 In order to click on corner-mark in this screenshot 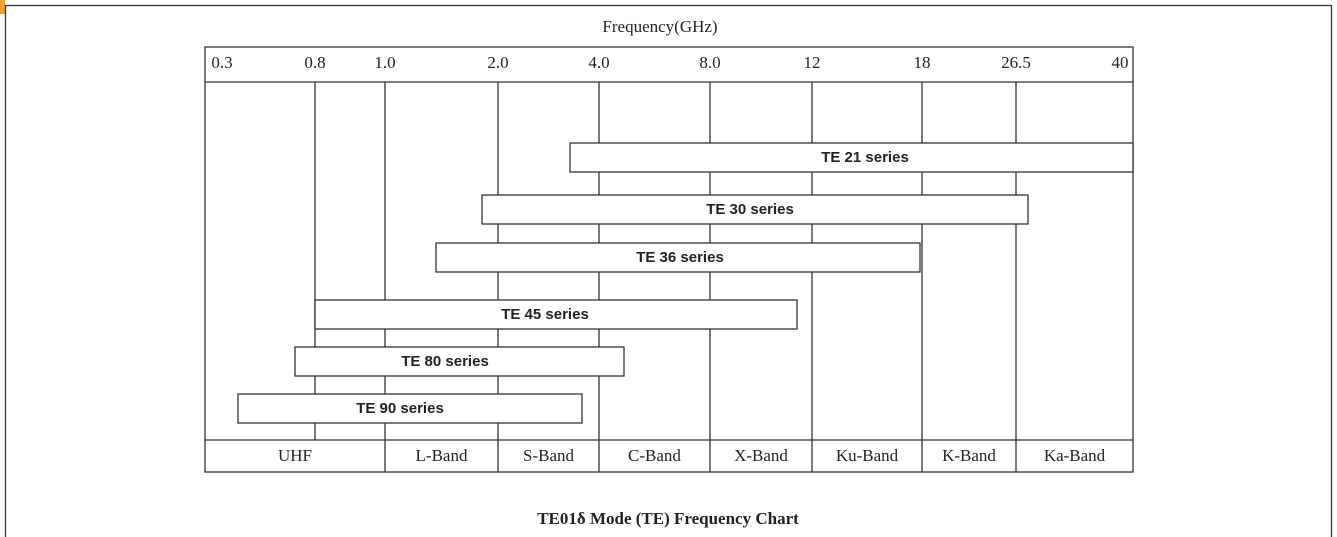, I will do `click(2, 7)`.